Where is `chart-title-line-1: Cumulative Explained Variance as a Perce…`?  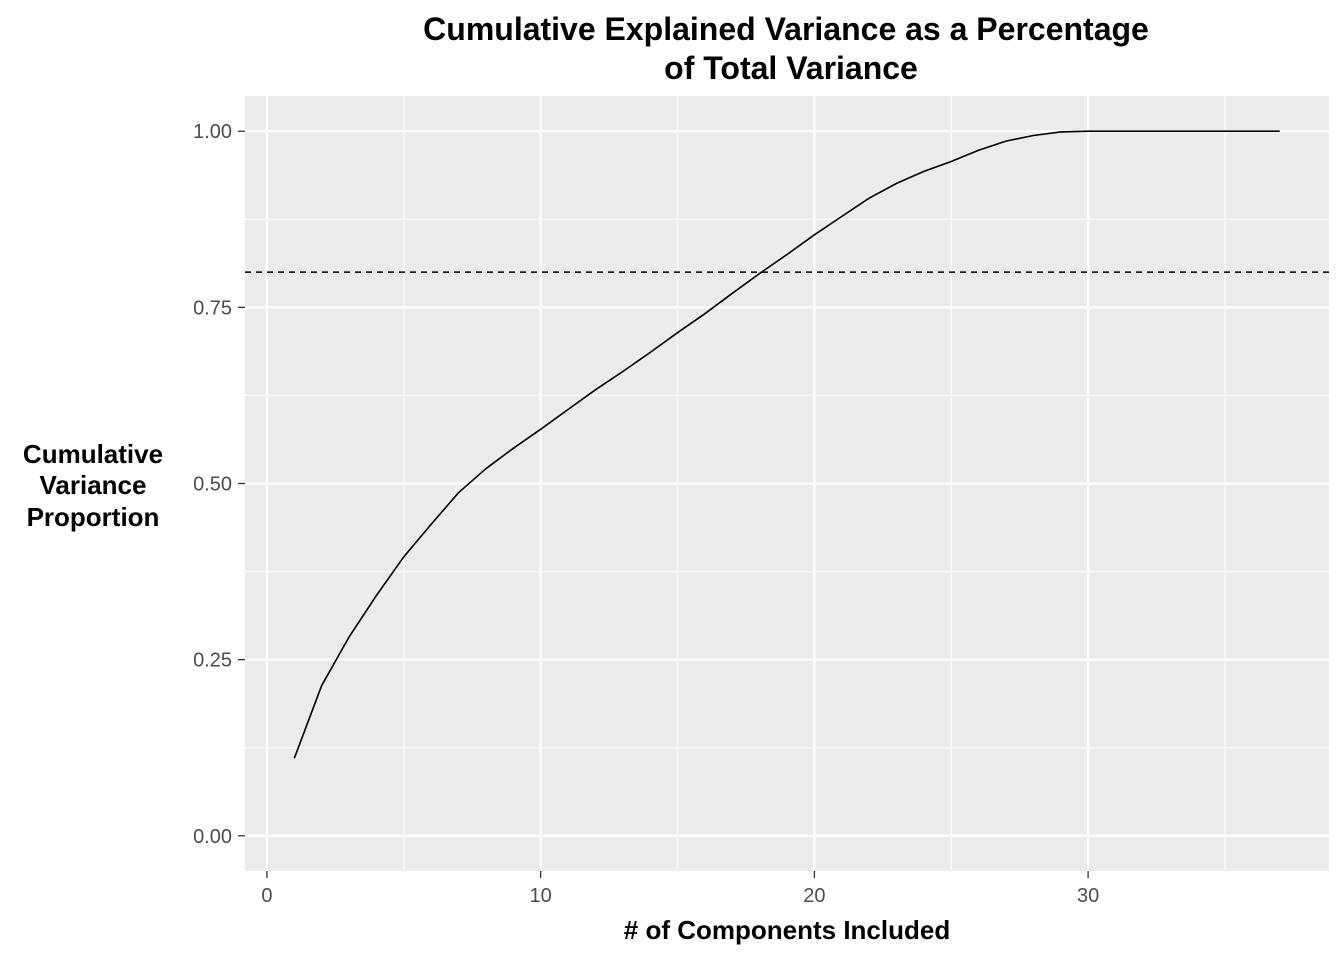
chart-title-line-1: Cumulative Explained Variance as a Perce… is located at coordinates (786, 29).